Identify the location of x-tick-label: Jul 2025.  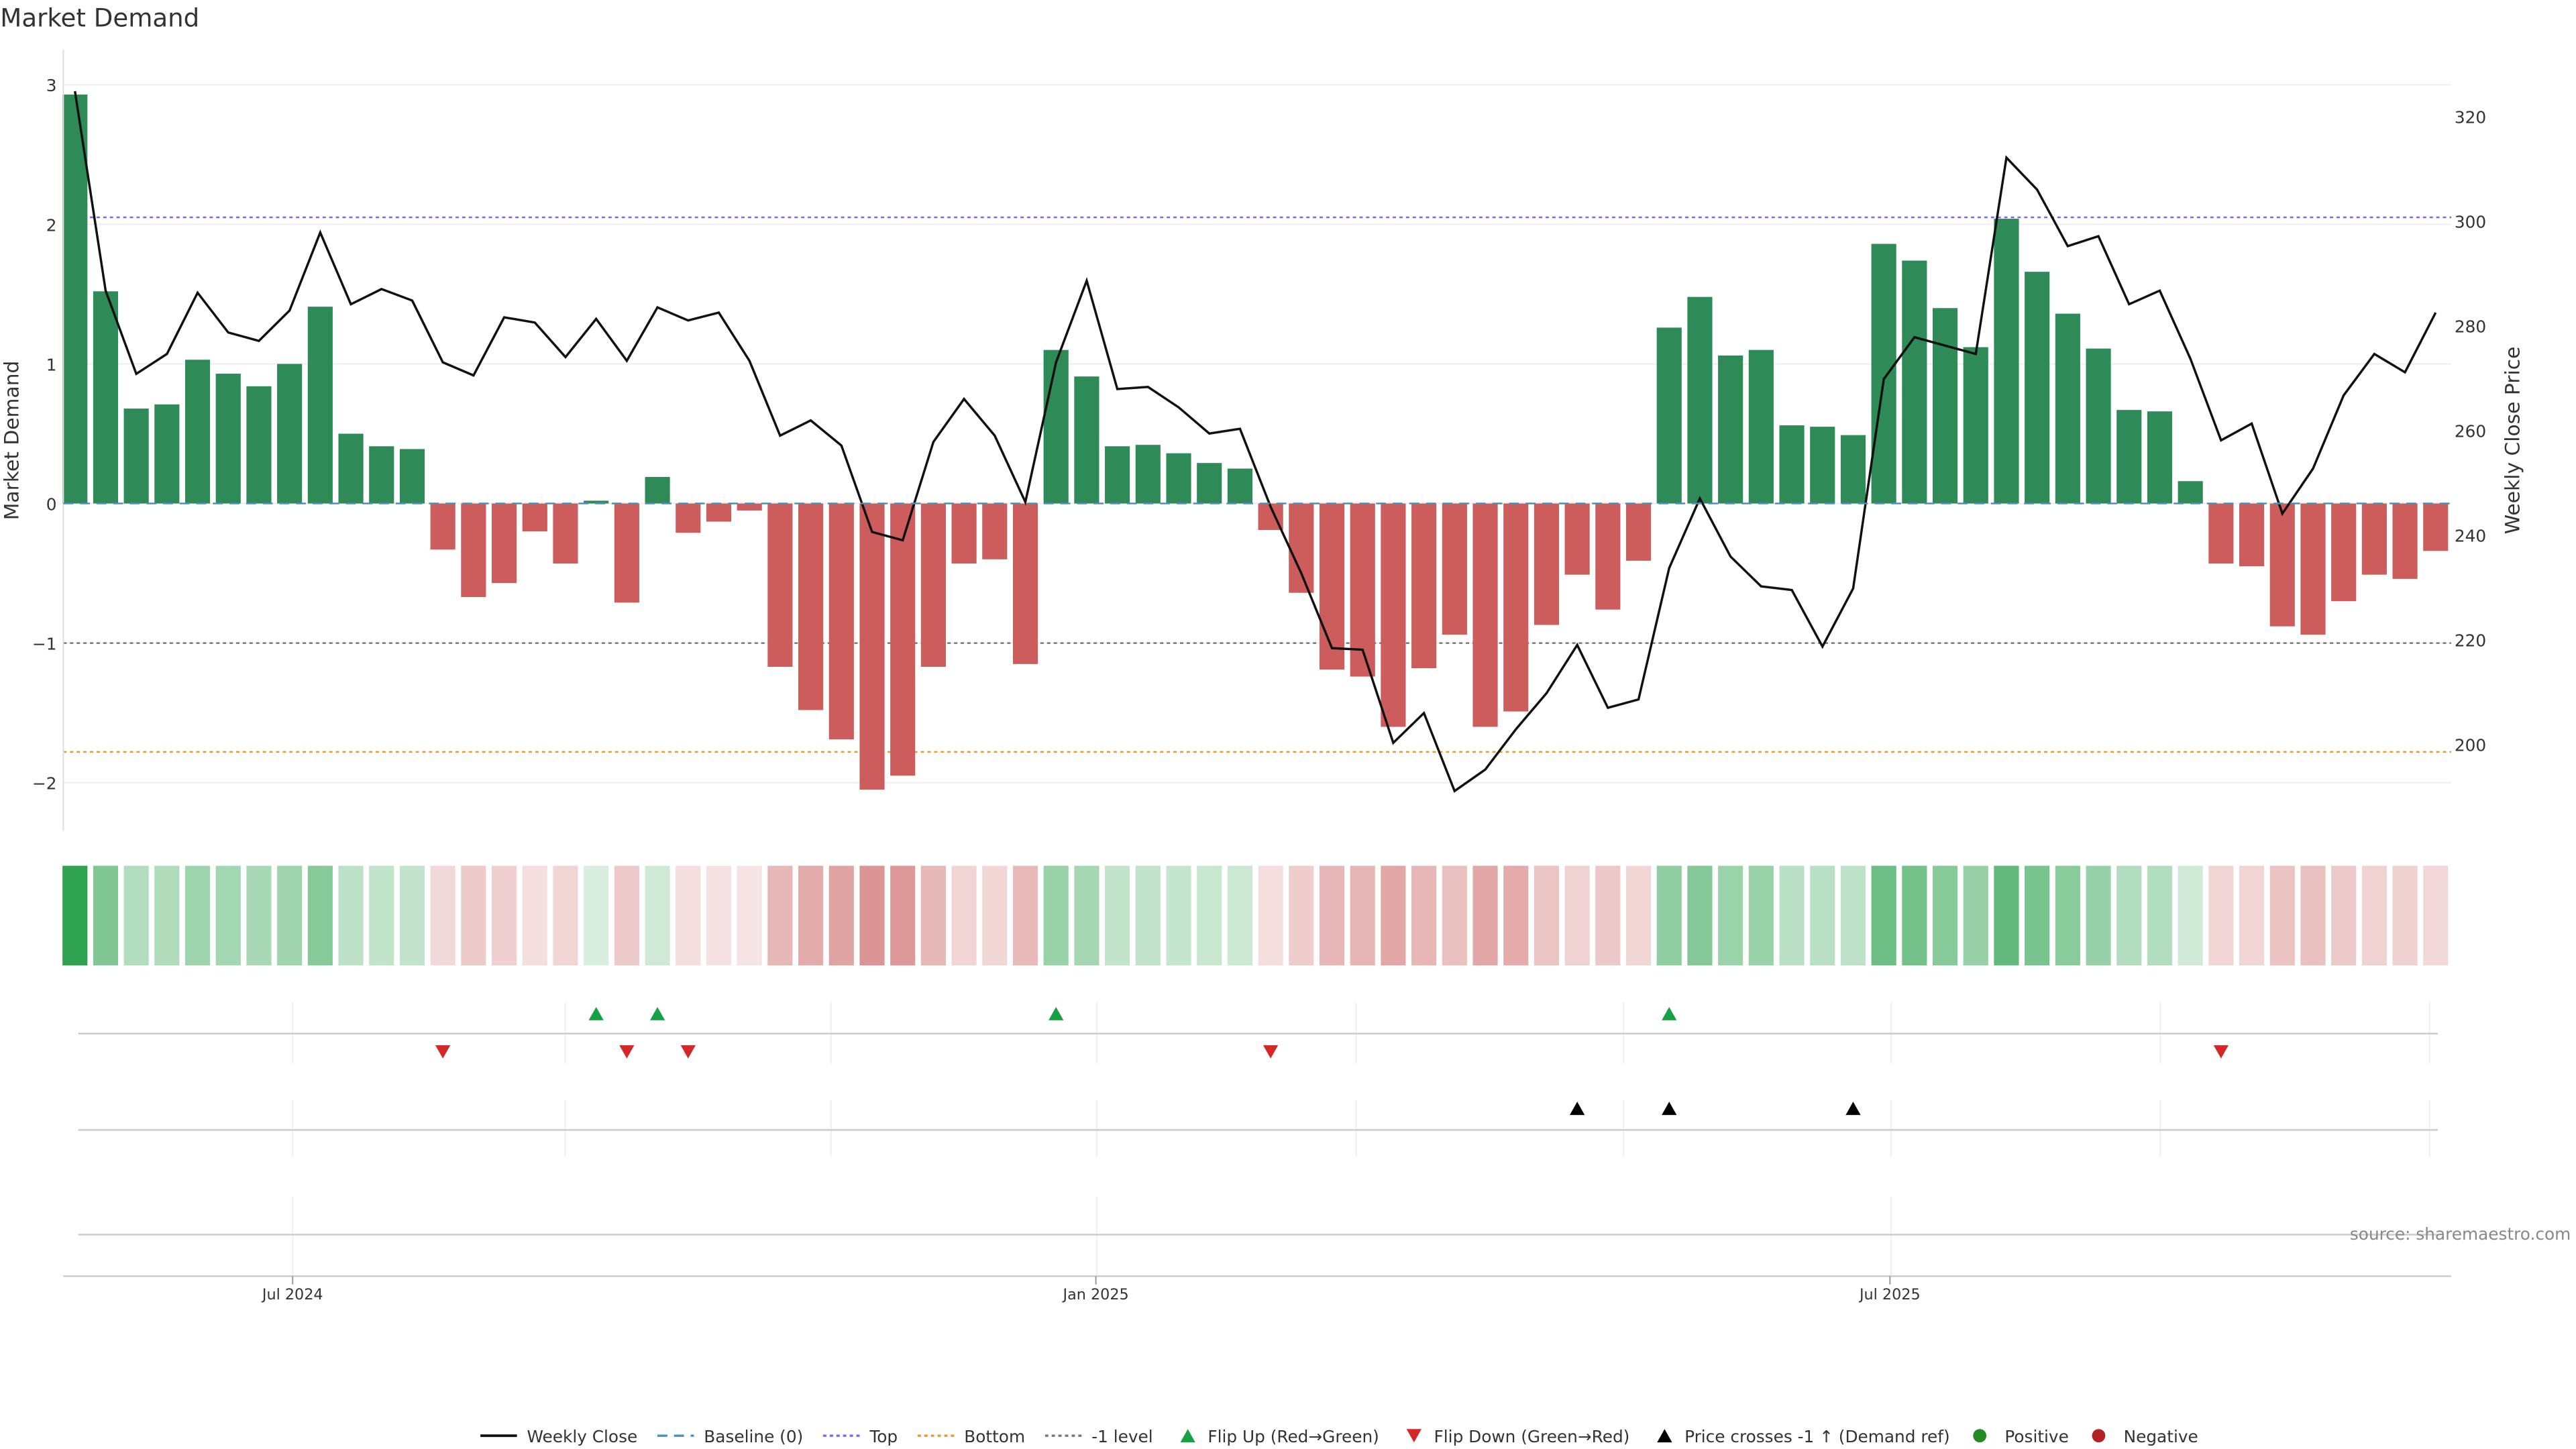
(1889, 1294).